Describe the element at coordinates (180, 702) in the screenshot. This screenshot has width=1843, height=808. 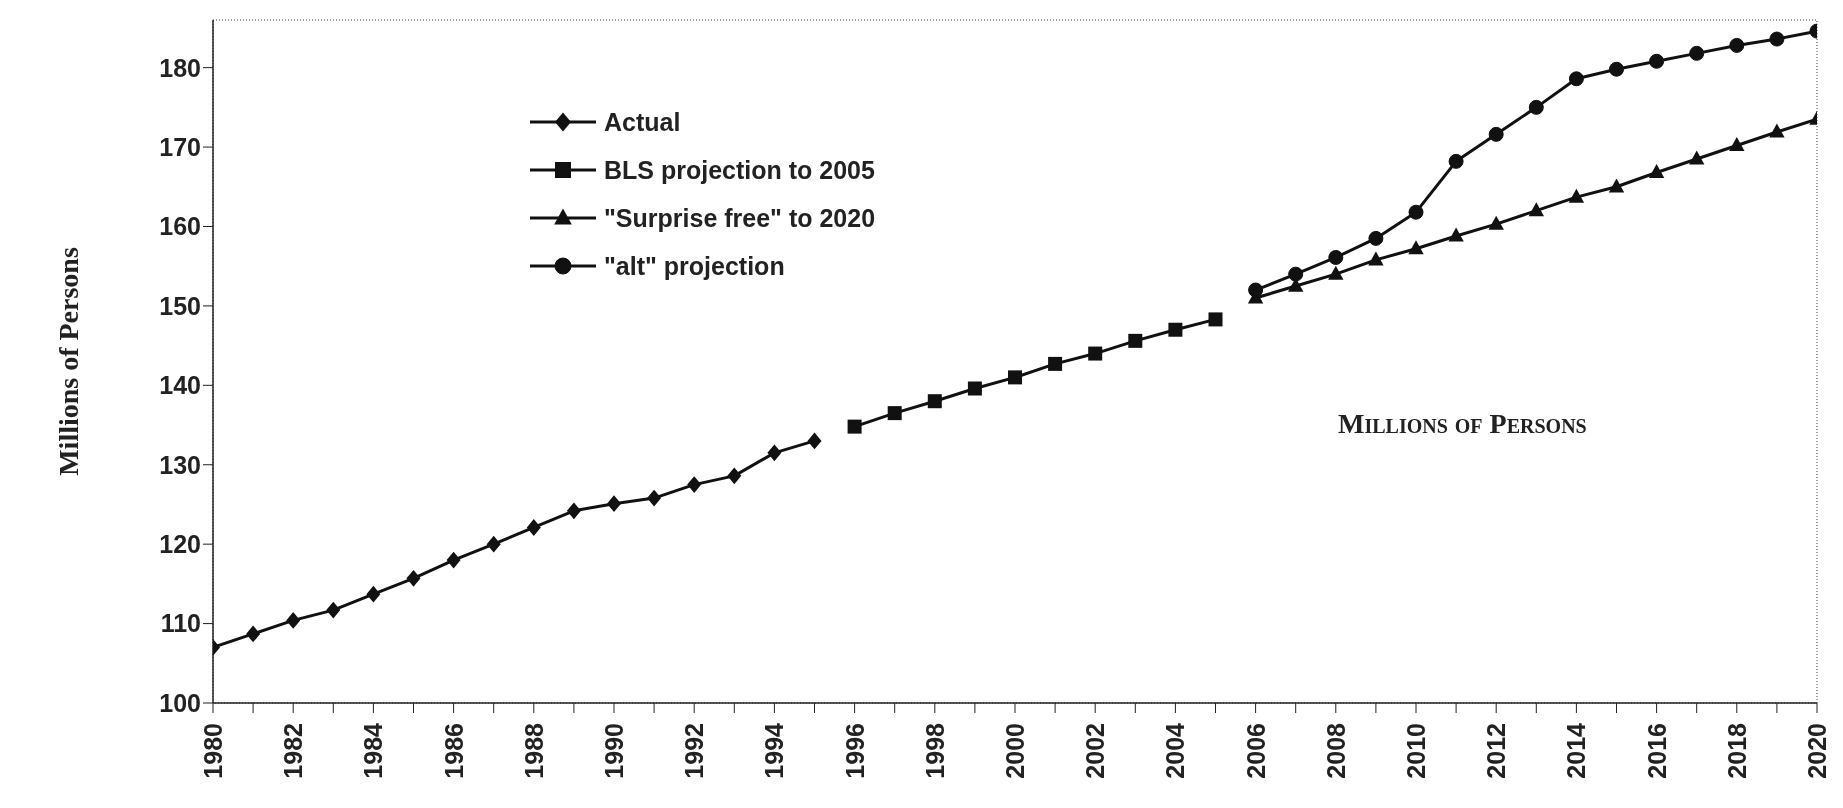
I see `y-tick-label: 100` at that location.